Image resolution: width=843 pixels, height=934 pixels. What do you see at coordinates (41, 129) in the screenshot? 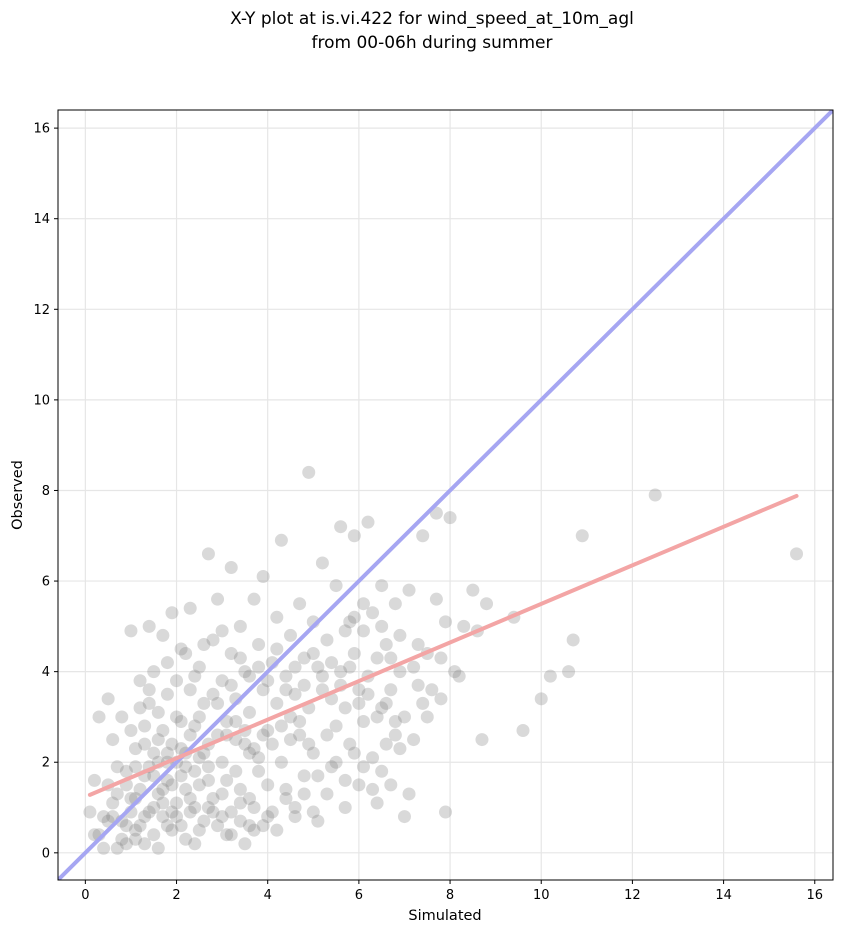
I see `y-tick-label: 16` at bounding box center [41, 129].